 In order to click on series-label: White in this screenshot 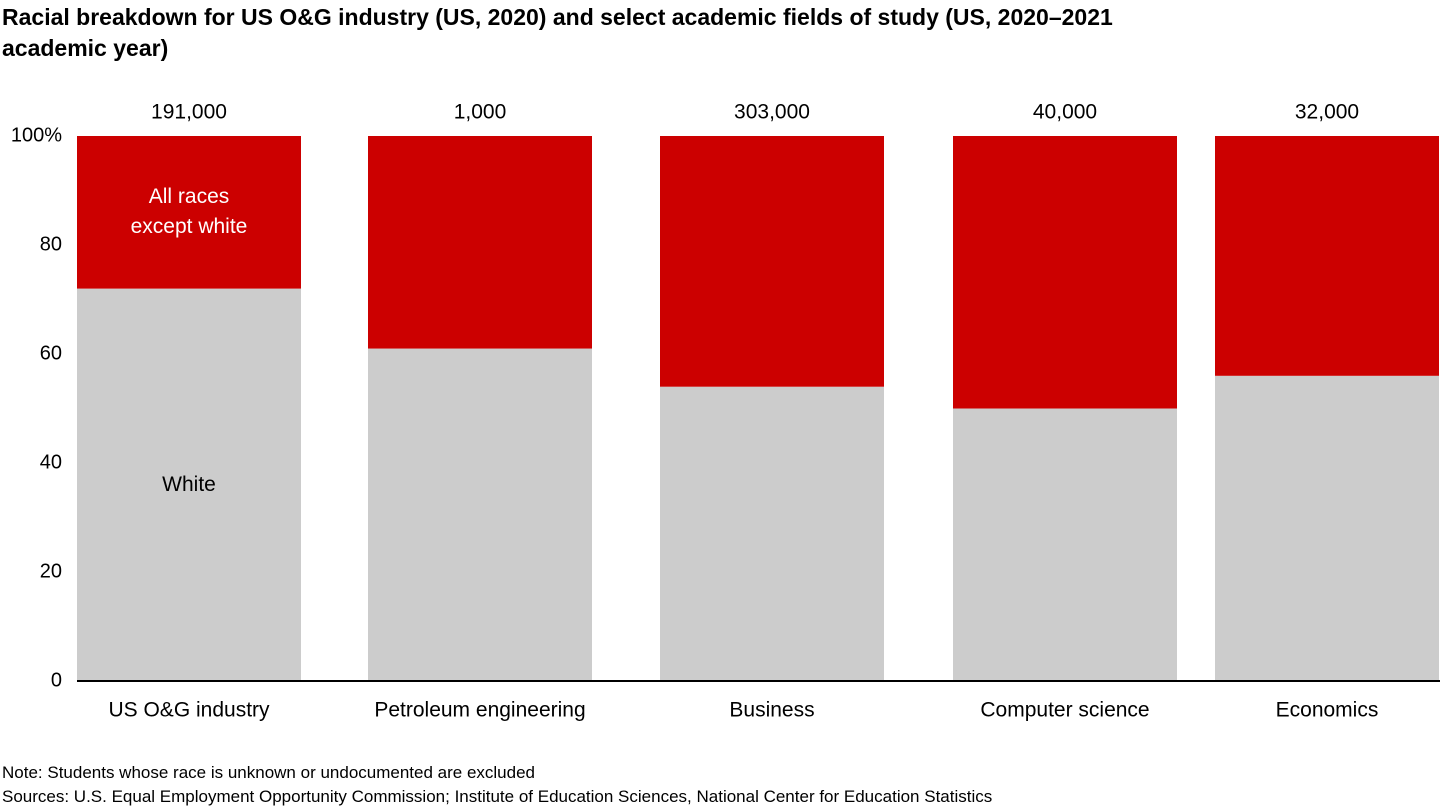, I will do `click(189, 484)`.